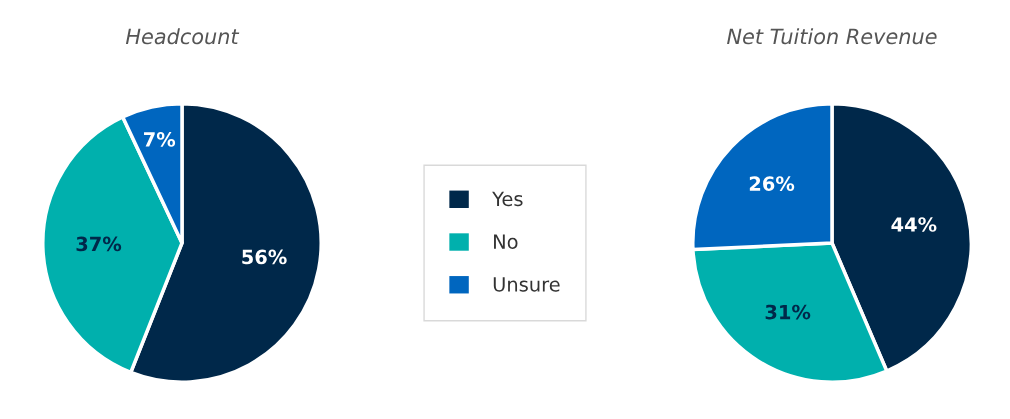  Describe the element at coordinates (182, 36) in the screenshot. I see `chart-title: Headcount` at that location.